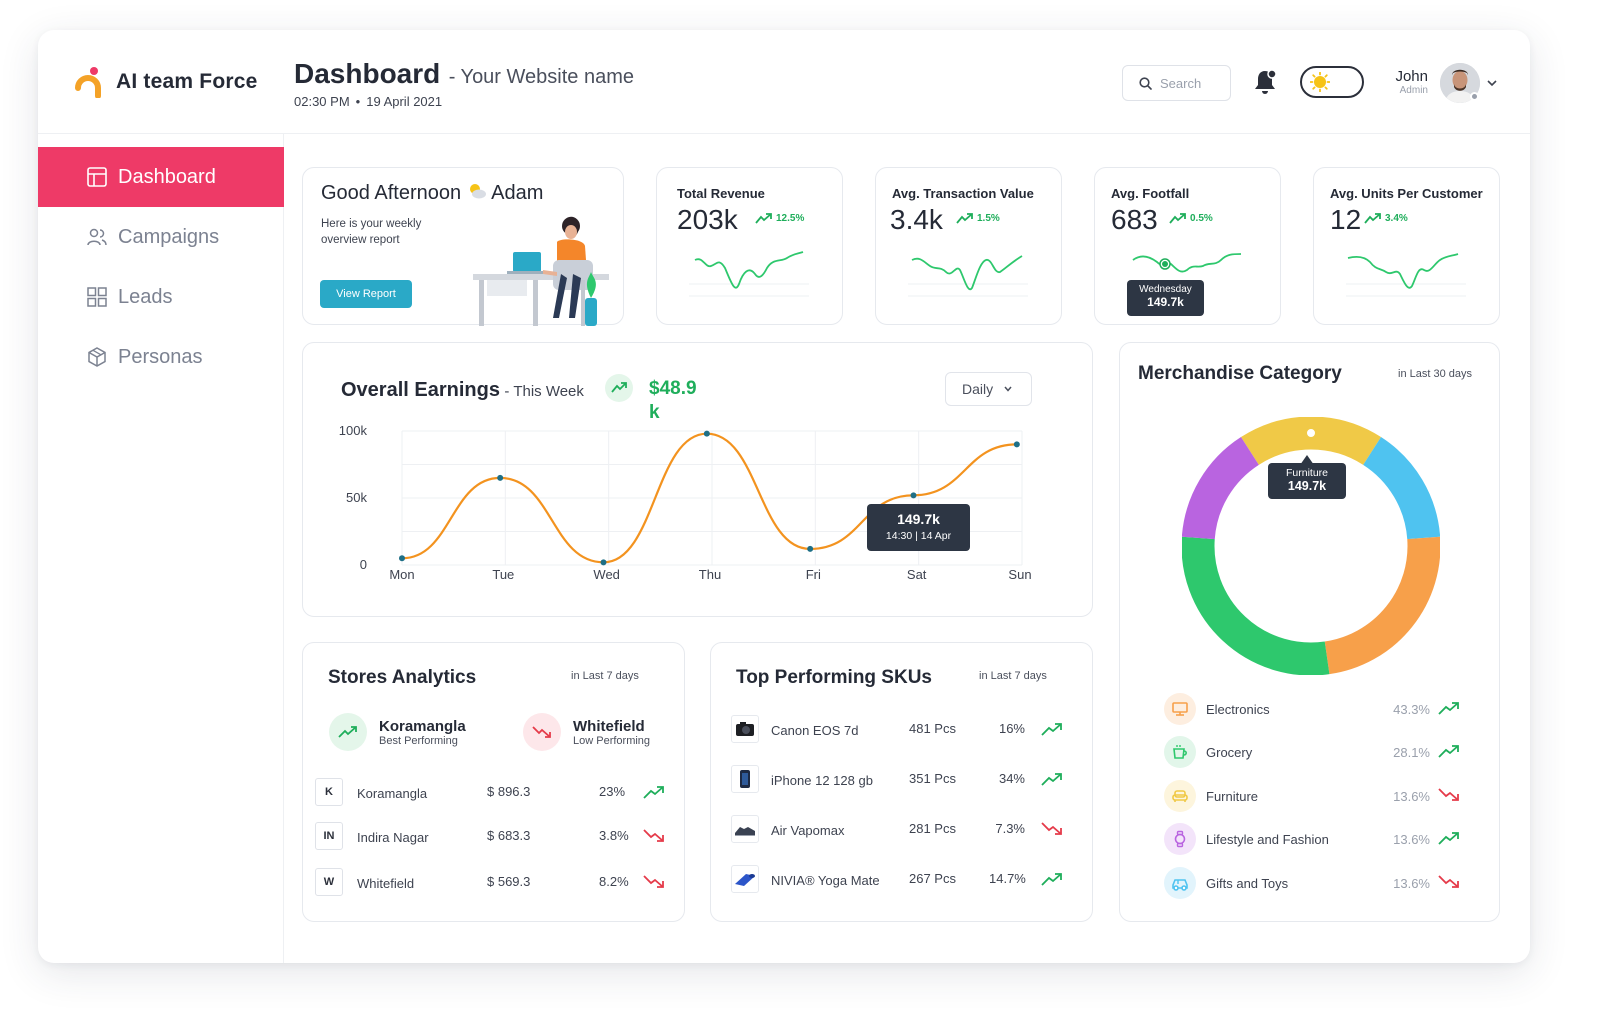 The height and width of the screenshot is (1035, 1600). Describe the element at coordinates (1180, 752) in the screenshot. I see `cup-icon` at that location.